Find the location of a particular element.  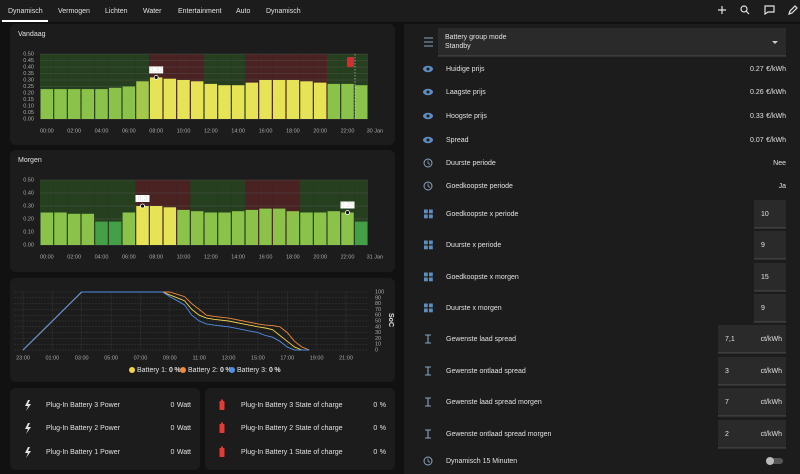

entity-name: Plug-In Battery 1 State of charge is located at coordinates (292, 452).